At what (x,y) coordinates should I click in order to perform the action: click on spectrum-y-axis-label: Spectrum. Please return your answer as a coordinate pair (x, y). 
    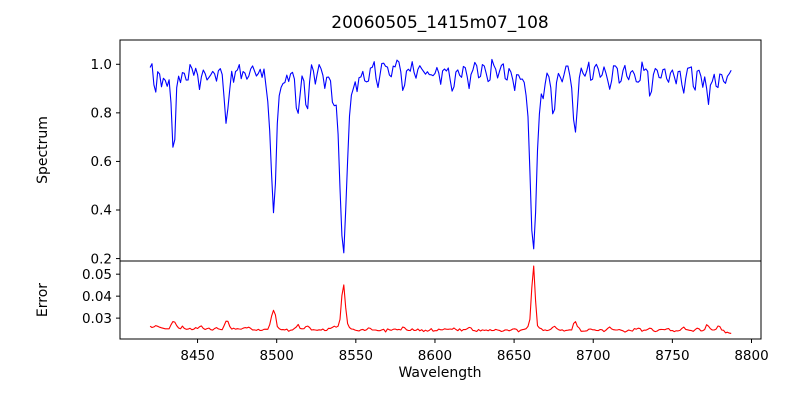
    Looking at the image, I should click on (43, 150).